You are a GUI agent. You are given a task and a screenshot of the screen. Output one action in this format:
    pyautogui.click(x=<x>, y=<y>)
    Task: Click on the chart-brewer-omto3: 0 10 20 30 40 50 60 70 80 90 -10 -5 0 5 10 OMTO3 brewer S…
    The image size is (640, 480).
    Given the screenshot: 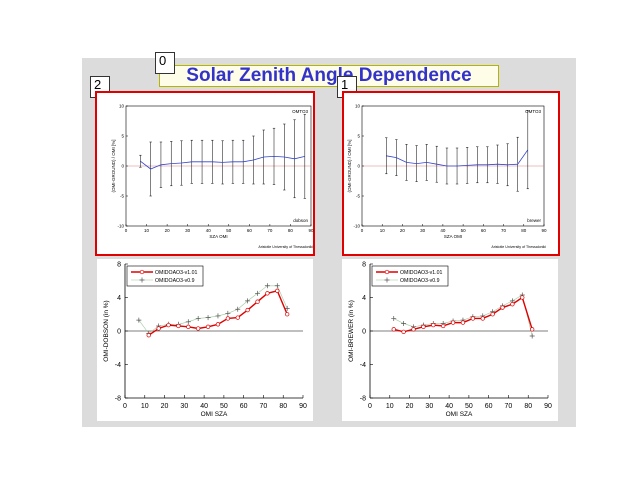 What is the action you would take?
    pyautogui.click(x=451, y=173)
    